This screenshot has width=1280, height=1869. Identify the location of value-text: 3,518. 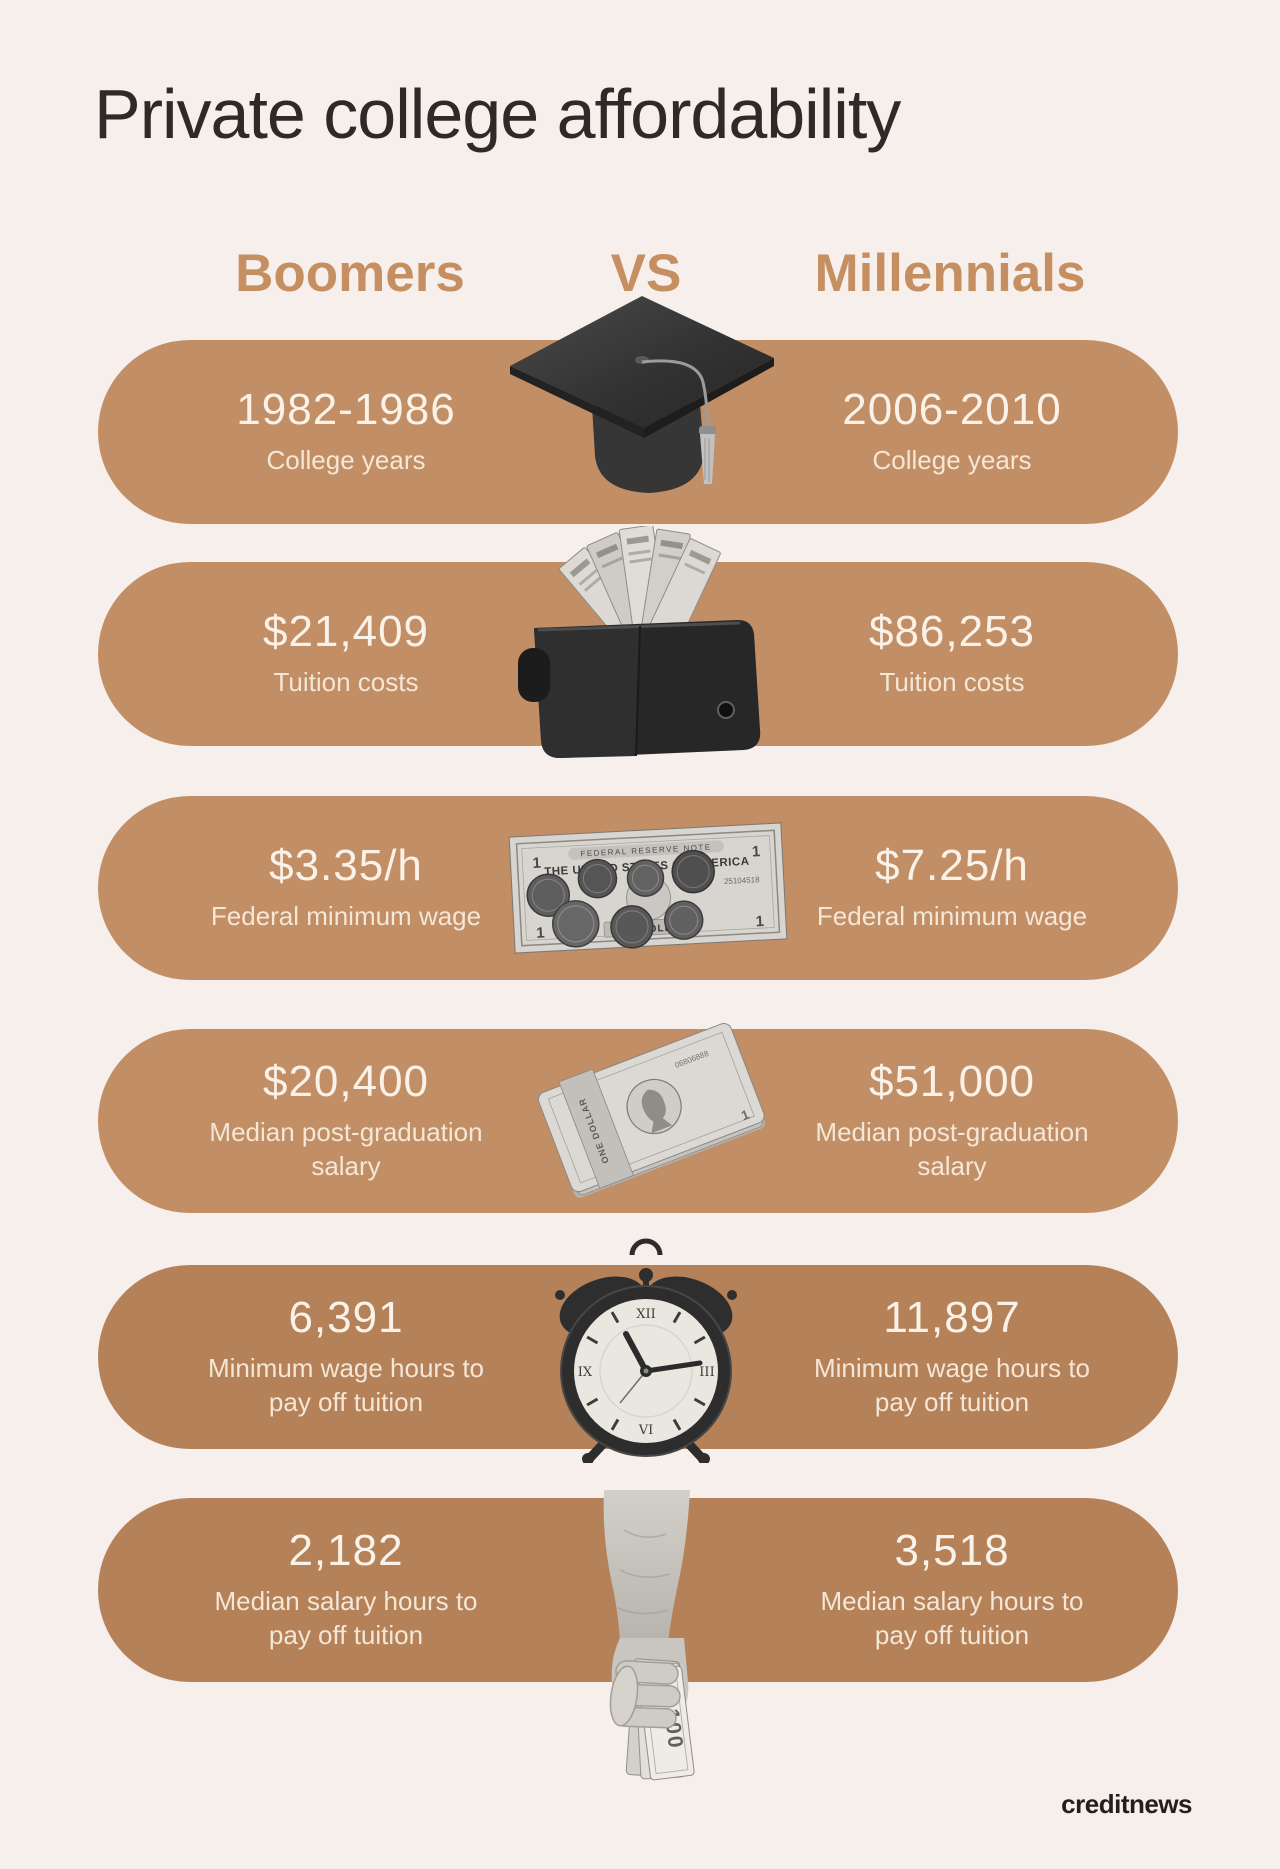
(952, 1550).